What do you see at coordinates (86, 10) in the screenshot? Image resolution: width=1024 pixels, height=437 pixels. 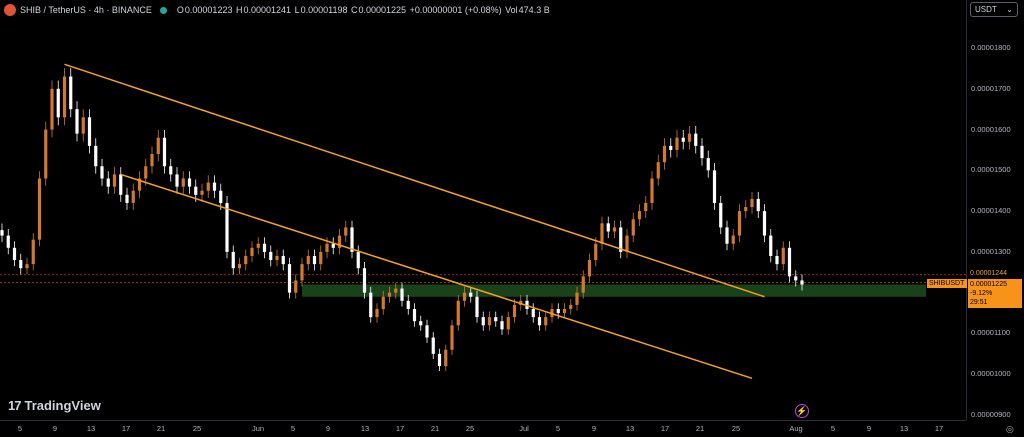 I see `symbol-title: SHIB / TetherUS · 4h · BINANCE` at bounding box center [86, 10].